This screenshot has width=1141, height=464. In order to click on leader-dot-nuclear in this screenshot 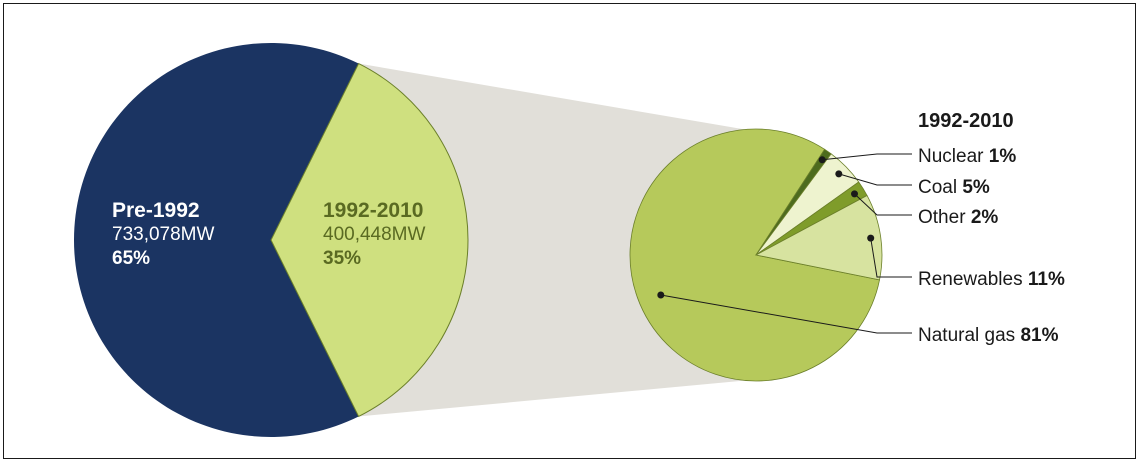, I will do `click(822, 160)`.